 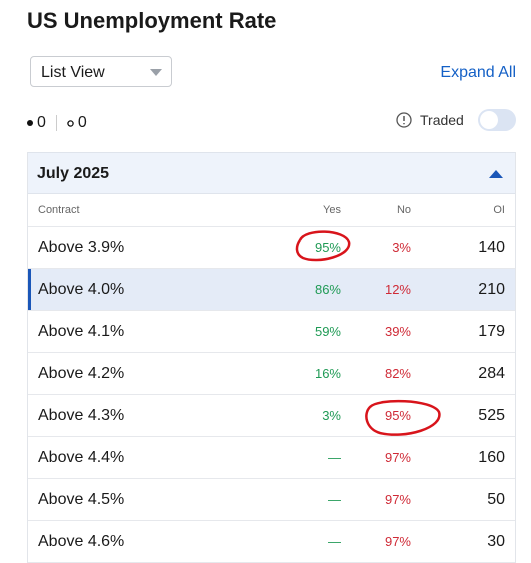 What do you see at coordinates (271, 210) in the screenshot?
I see `column-header: Contract Yes No OI` at bounding box center [271, 210].